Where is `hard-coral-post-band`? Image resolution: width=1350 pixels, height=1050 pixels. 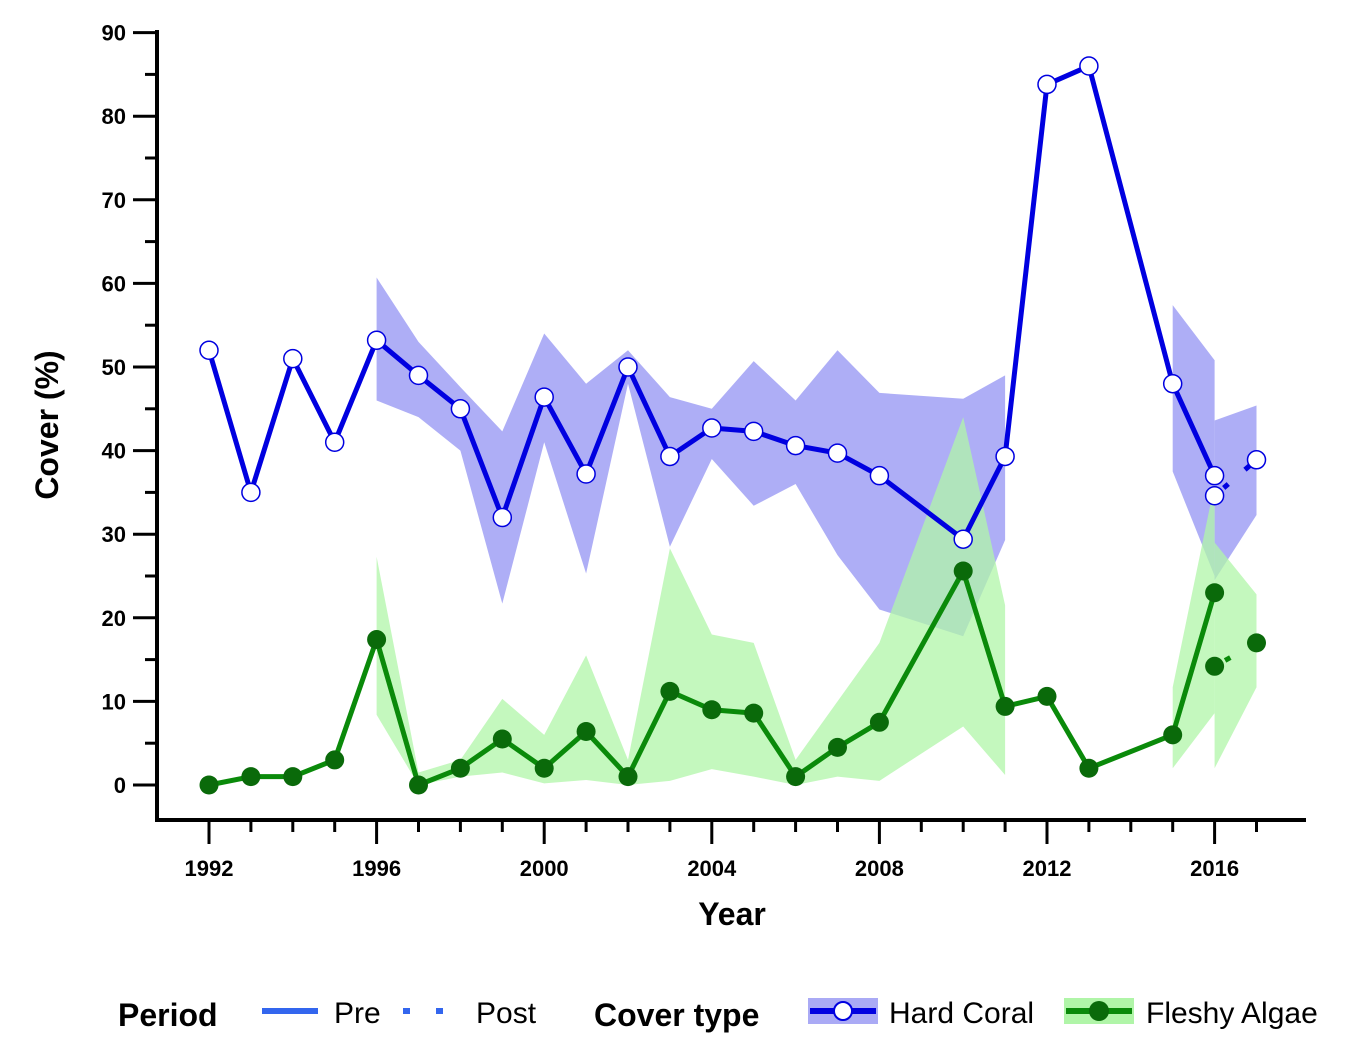
hard-coral-post-band is located at coordinates (1235, 493).